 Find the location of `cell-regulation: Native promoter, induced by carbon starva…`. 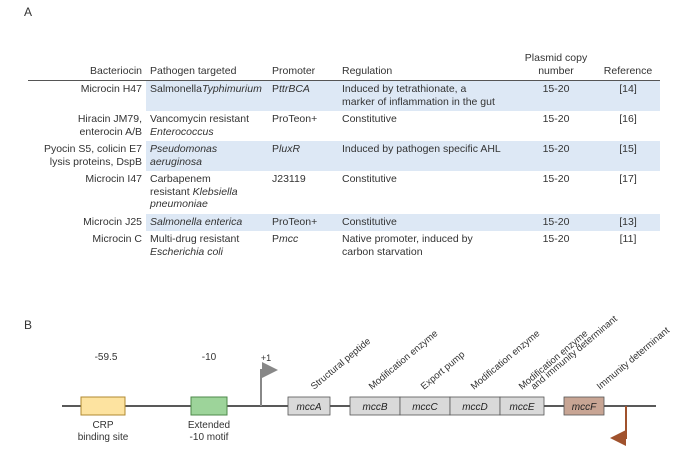

cell-regulation: Native promoter, induced by carbon starva… is located at coordinates (407, 245).